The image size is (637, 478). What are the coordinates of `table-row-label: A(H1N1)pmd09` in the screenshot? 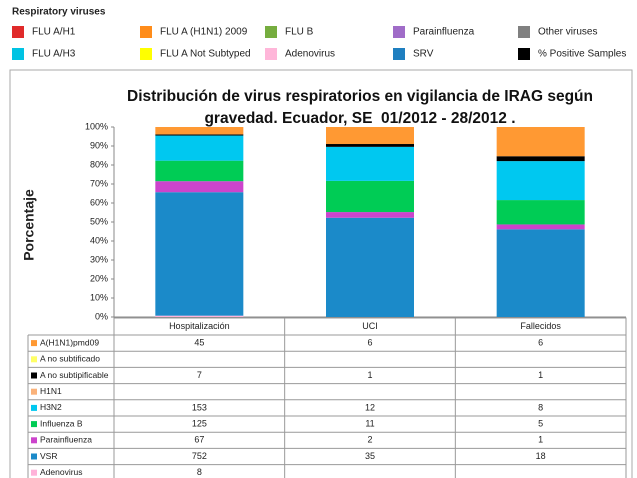 It's located at (69, 342).